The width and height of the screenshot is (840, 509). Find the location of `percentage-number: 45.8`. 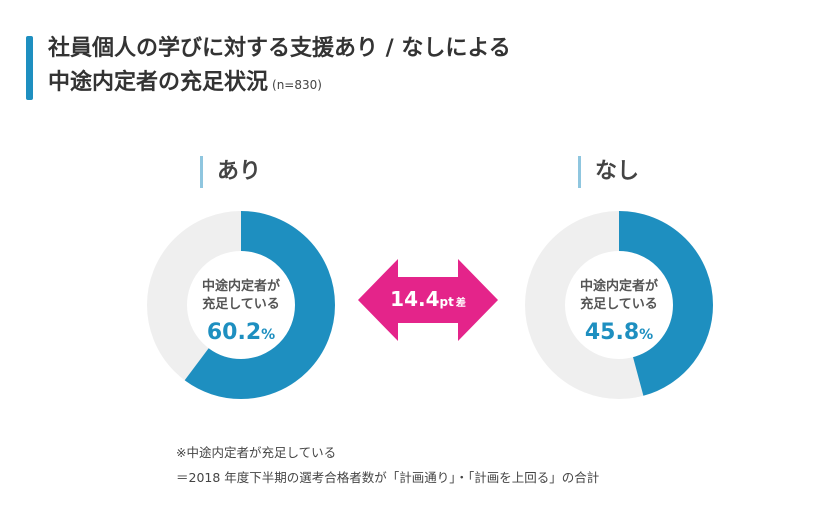

percentage-number: 45.8 is located at coordinates (612, 332).